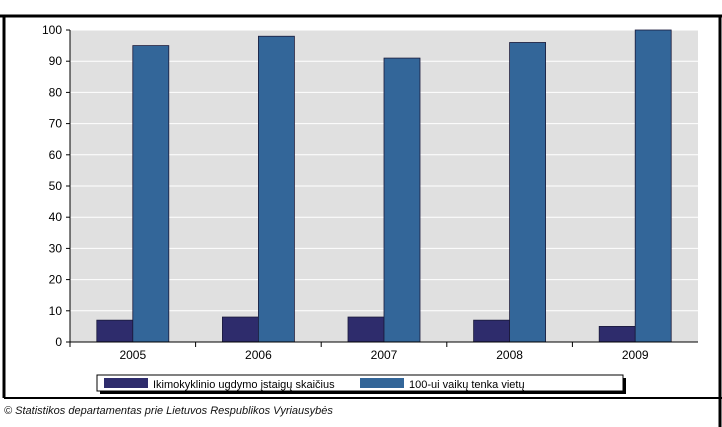 The height and width of the screenshot is (427, 722). Describe the element at coordinates (115, 331) in the screenshot. I see `bar-1-2005` at that location.